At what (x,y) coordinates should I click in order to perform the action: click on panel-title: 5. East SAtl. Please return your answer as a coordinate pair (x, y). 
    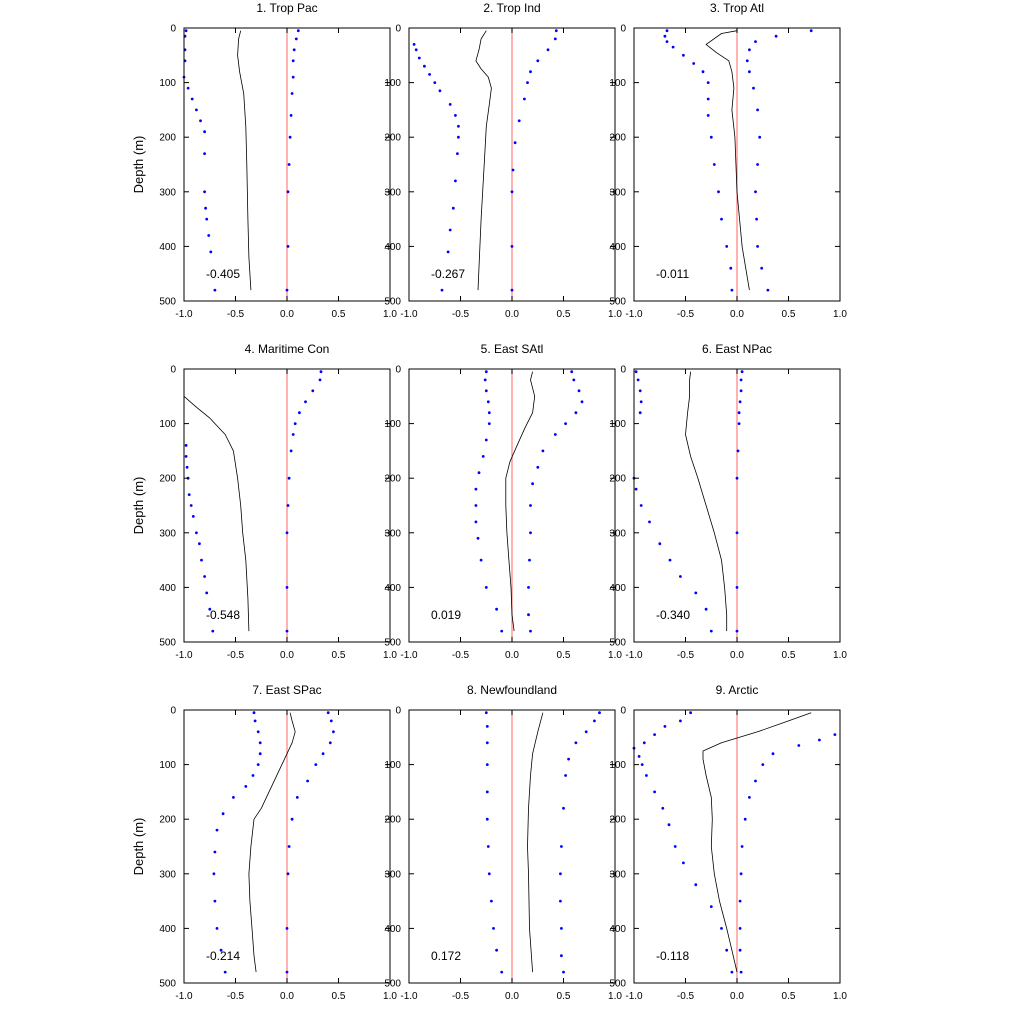
    Looking at the image, I should click on (512, 349).